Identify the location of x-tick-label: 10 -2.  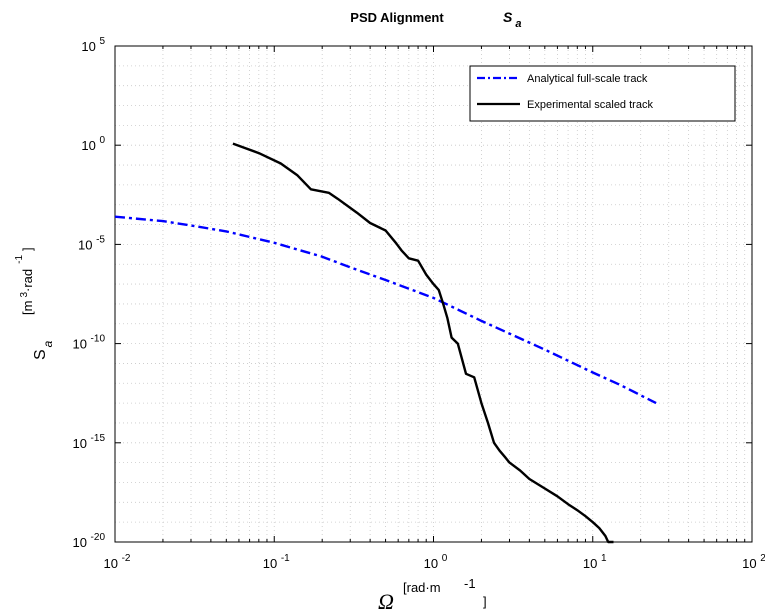
(117, 562).